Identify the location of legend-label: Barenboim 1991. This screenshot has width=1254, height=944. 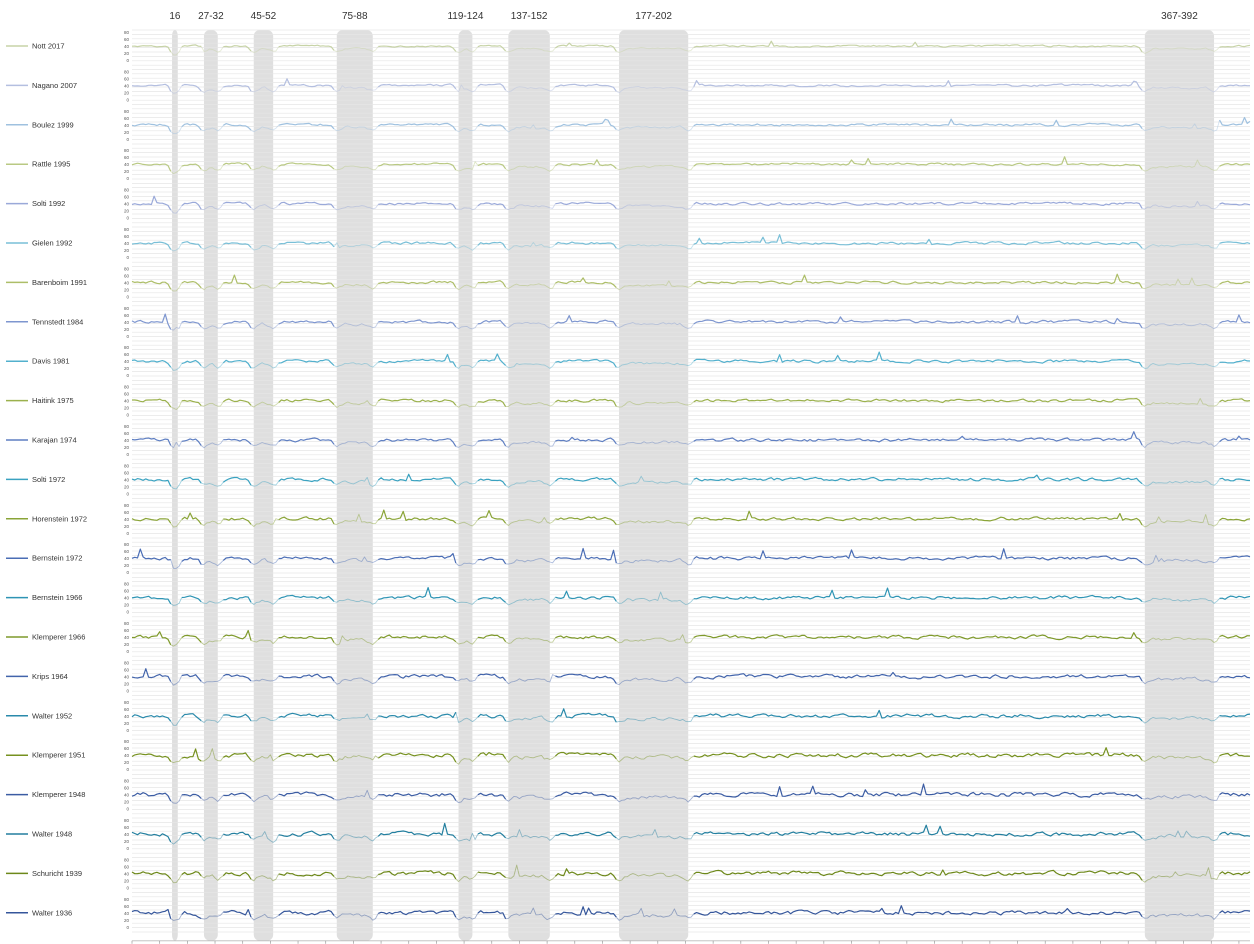
(59, 282).